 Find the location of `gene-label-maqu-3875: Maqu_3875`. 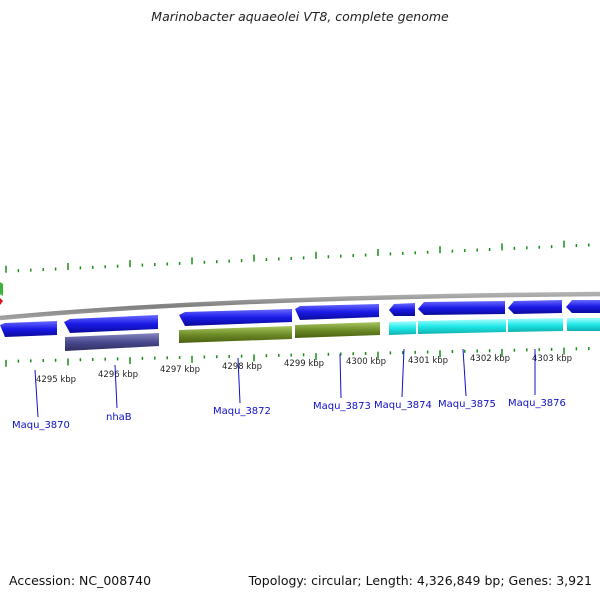

gene-label-maqu-3875: Maqu_3875 is located at coordinates (467, 404).